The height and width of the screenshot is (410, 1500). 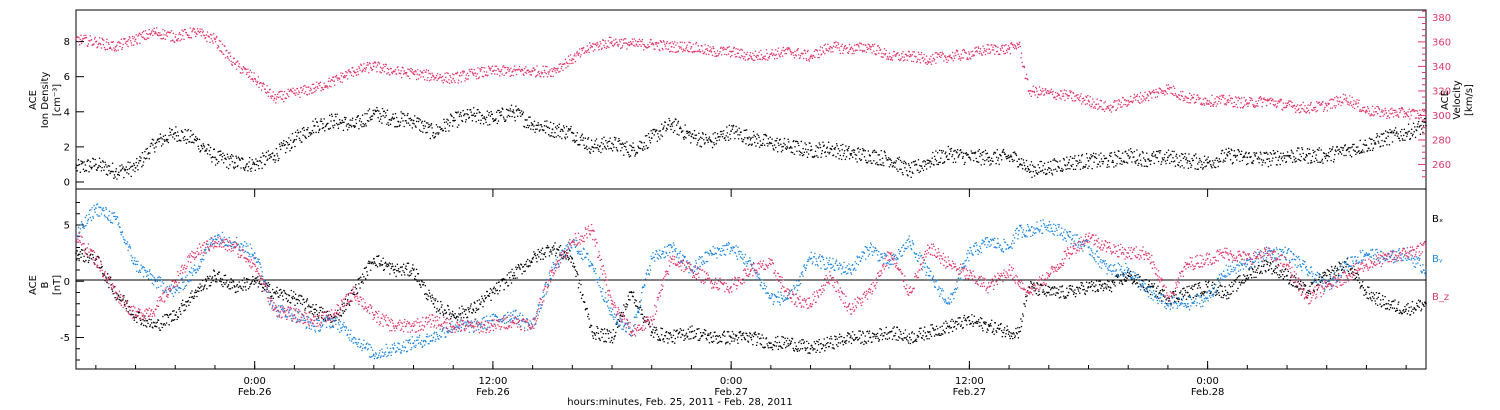 I want to click on data-point, so click(x=254, y=281).